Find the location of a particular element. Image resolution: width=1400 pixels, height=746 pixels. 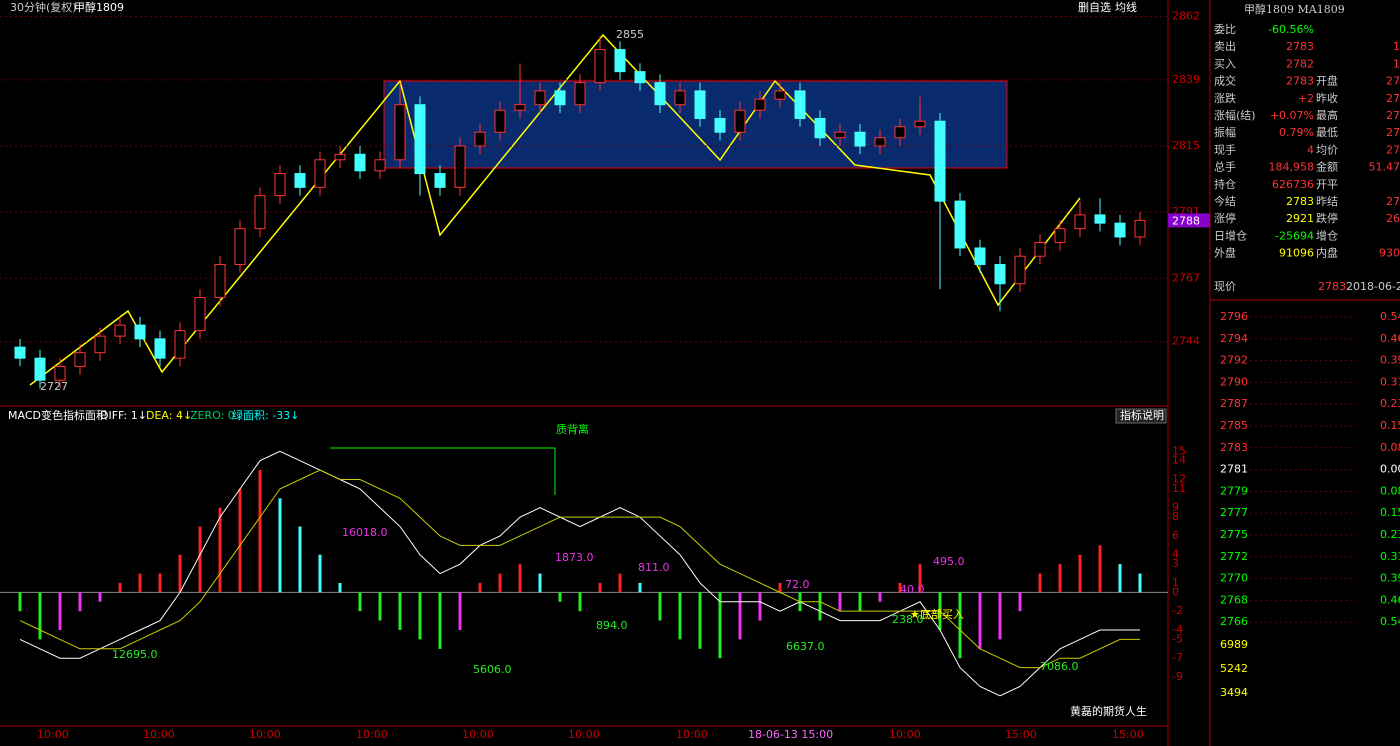

quote-label: 现手 is located at coordinates (1225, 149).